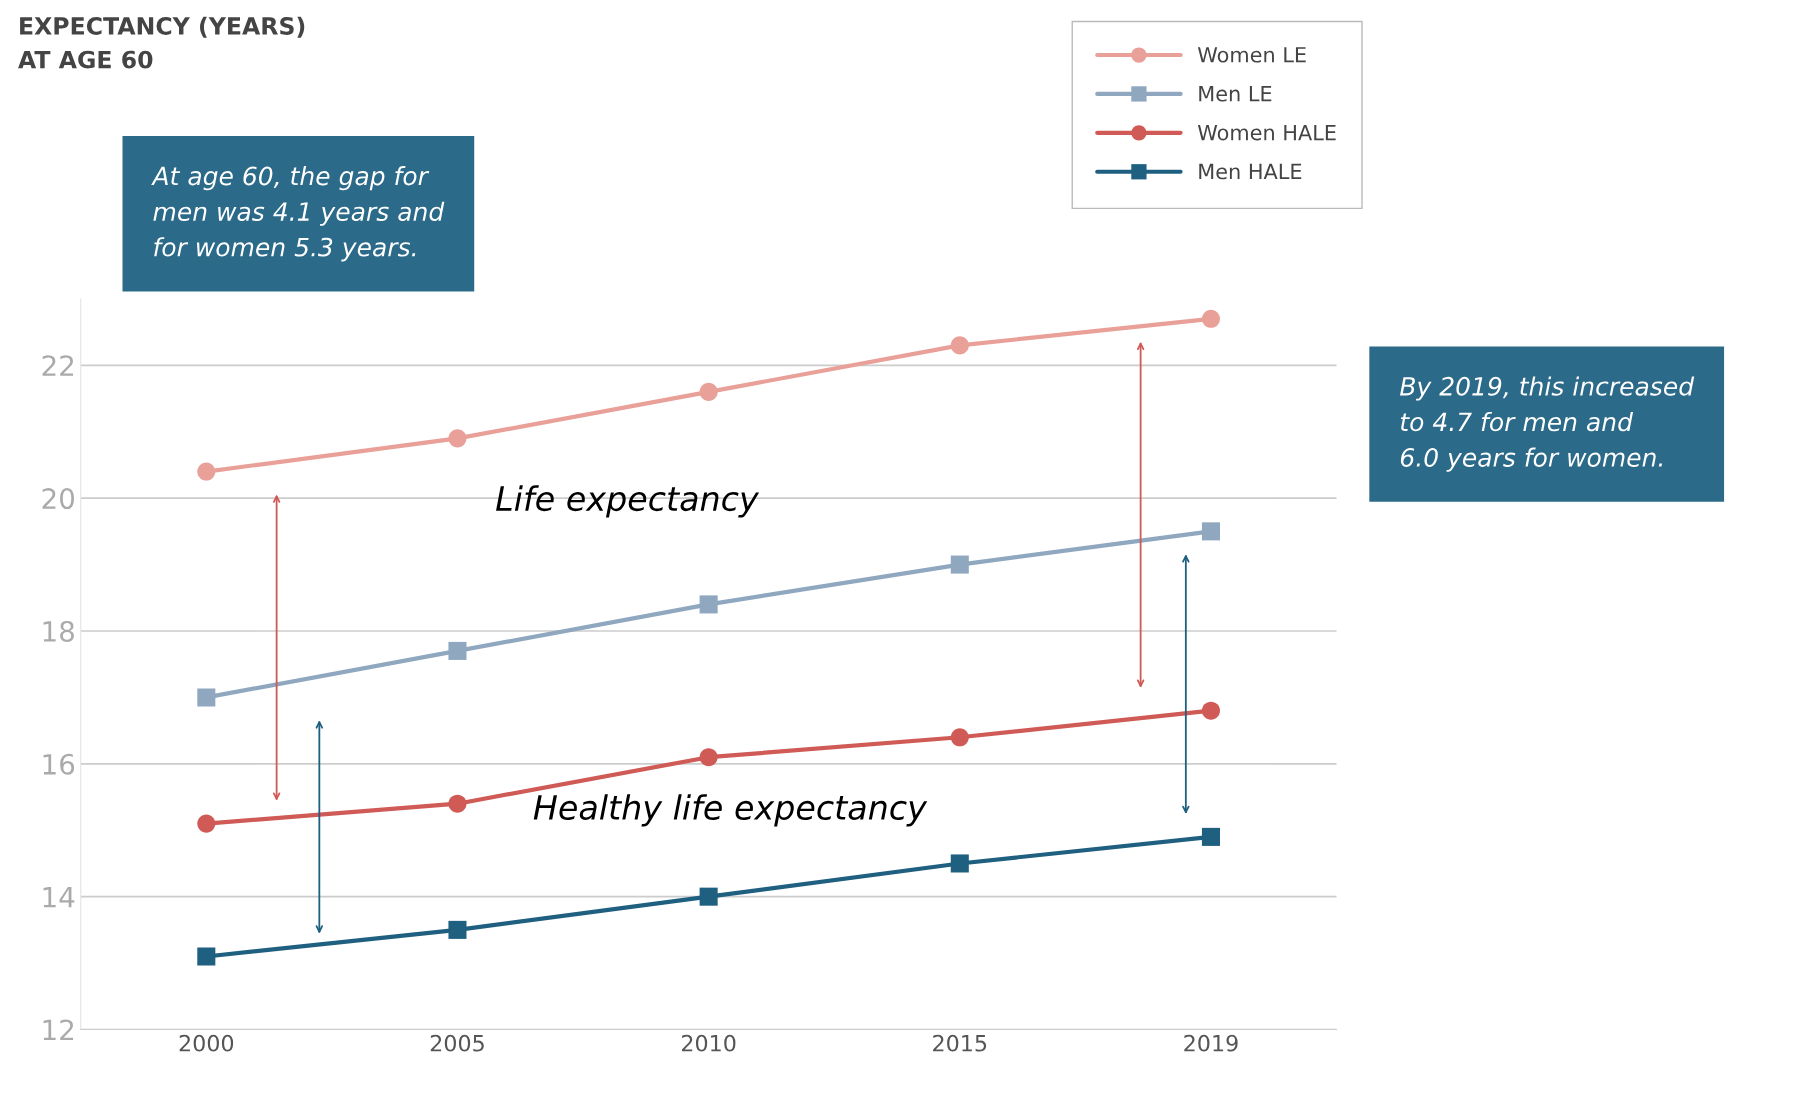 The width and height of the screenshot is (1794, 1107). What do you see at coordinates (58, 1030) in the screenshot?
I see `y-tick-label: 12` at bounding box center [58, 1030].